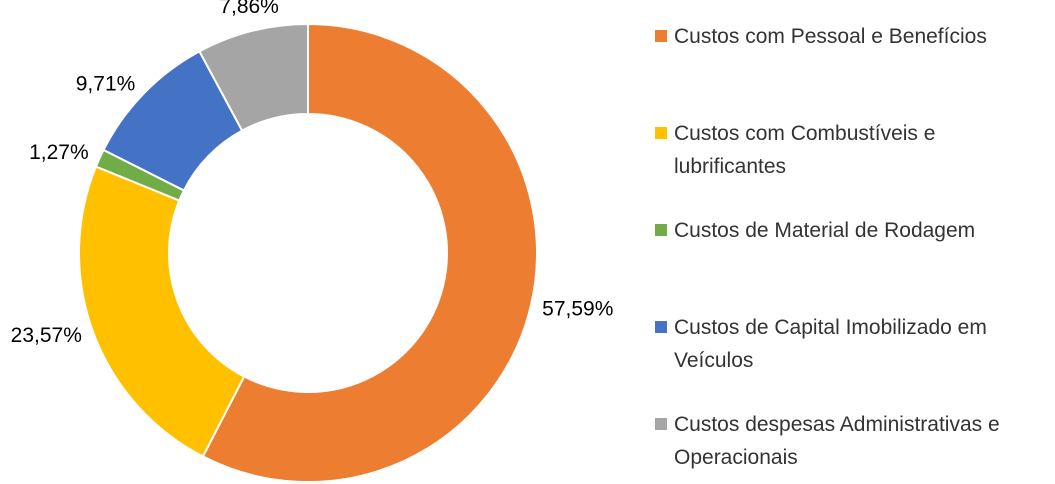 Image resolution: width=1055 pixels, height=484 pixels. Describe the element at coordinates (852, 68) in the screenshot. I see `legend-item: Custos com Pessoal e Benefícios` at that location.